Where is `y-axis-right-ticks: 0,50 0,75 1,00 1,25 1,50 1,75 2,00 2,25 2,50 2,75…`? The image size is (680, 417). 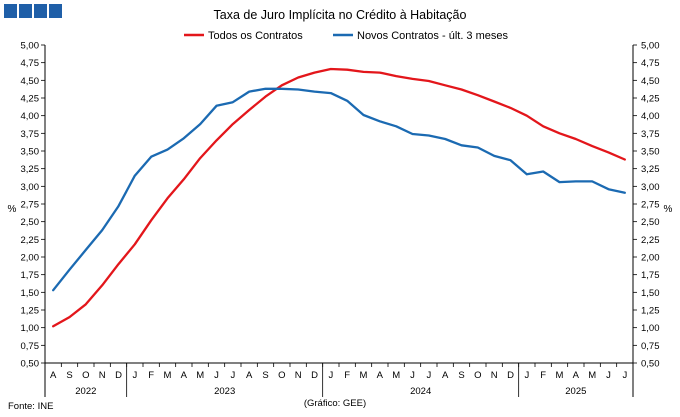
y-axis-right-ticks: 0,50 0,75 1,00 1,25 1,50 1,75 2,00 2,25 2,50 2,75… is located at coordinates (646, 205).